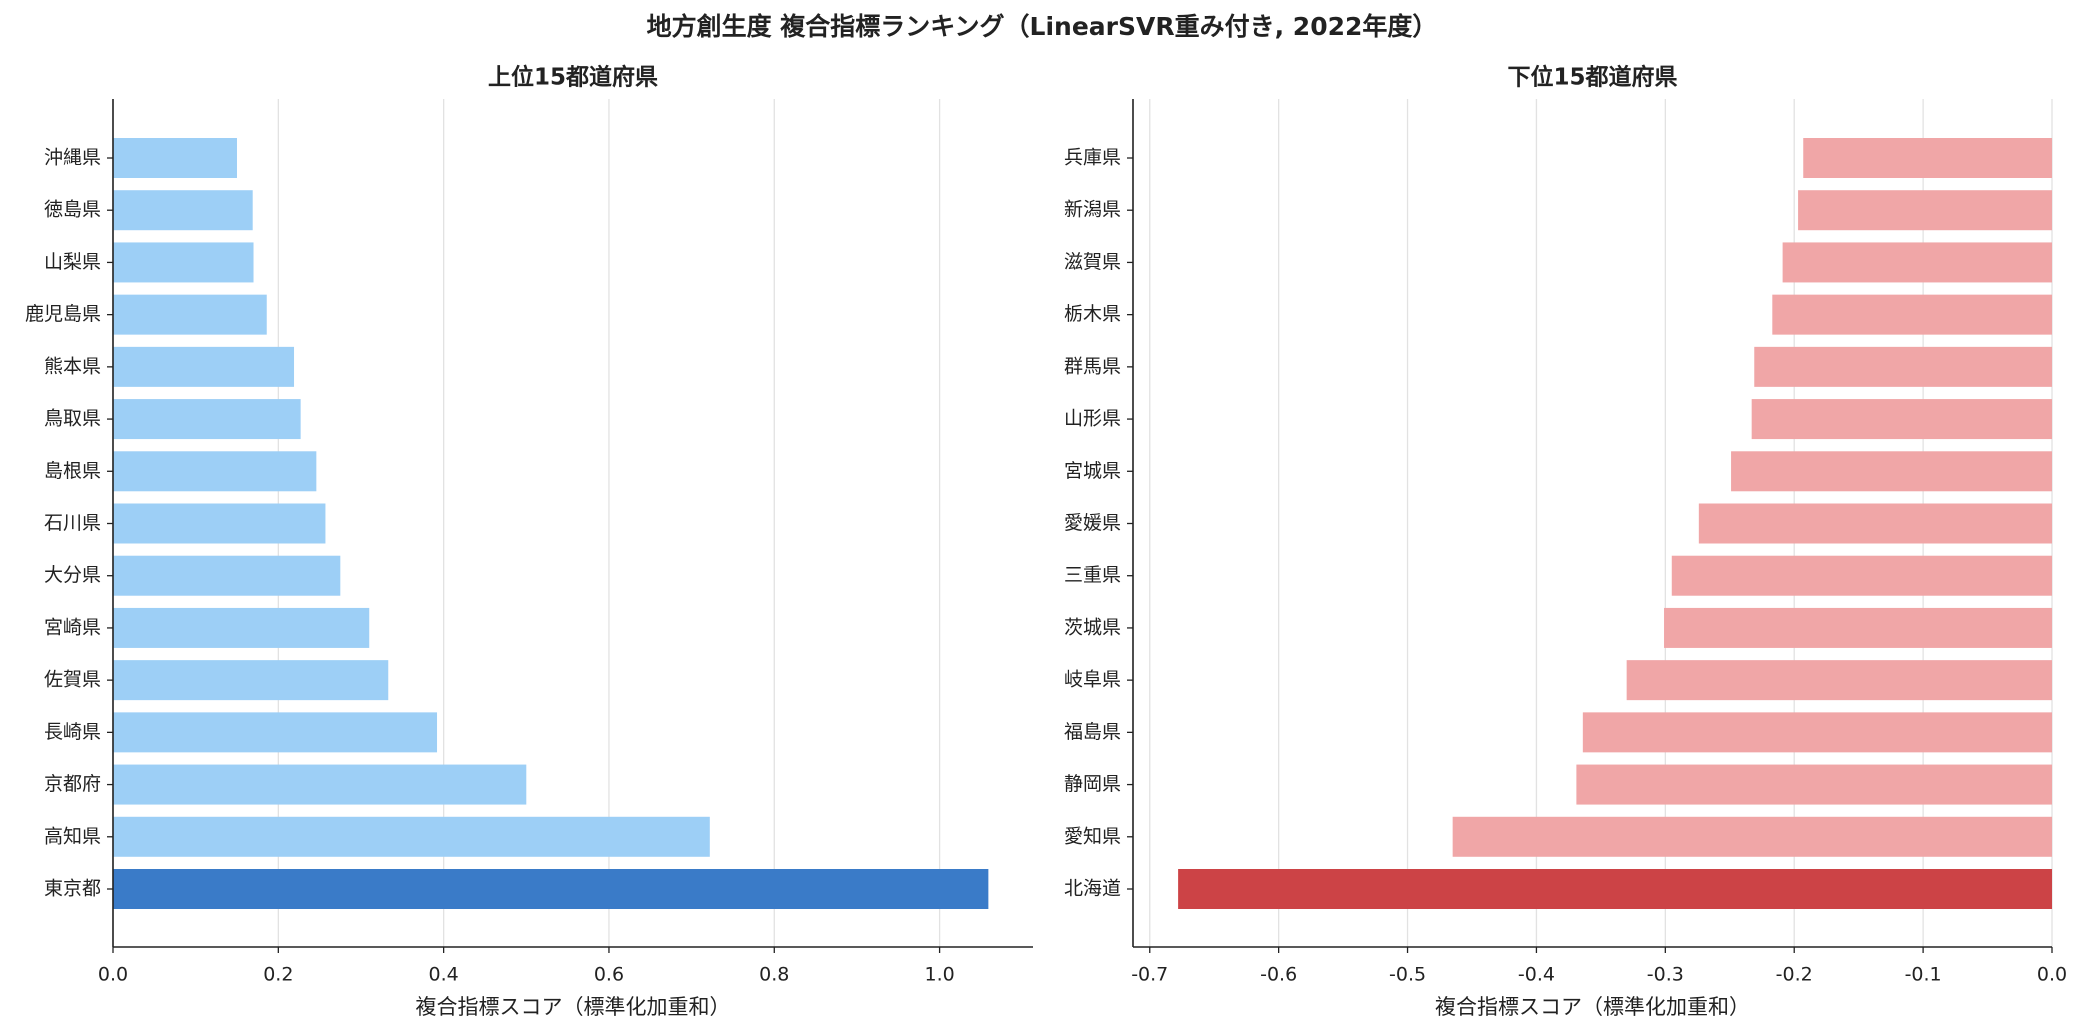 This screenshot has width=2085, height=1036. I want to click on y-tick-label: 茨城県, so click(1092, 627).